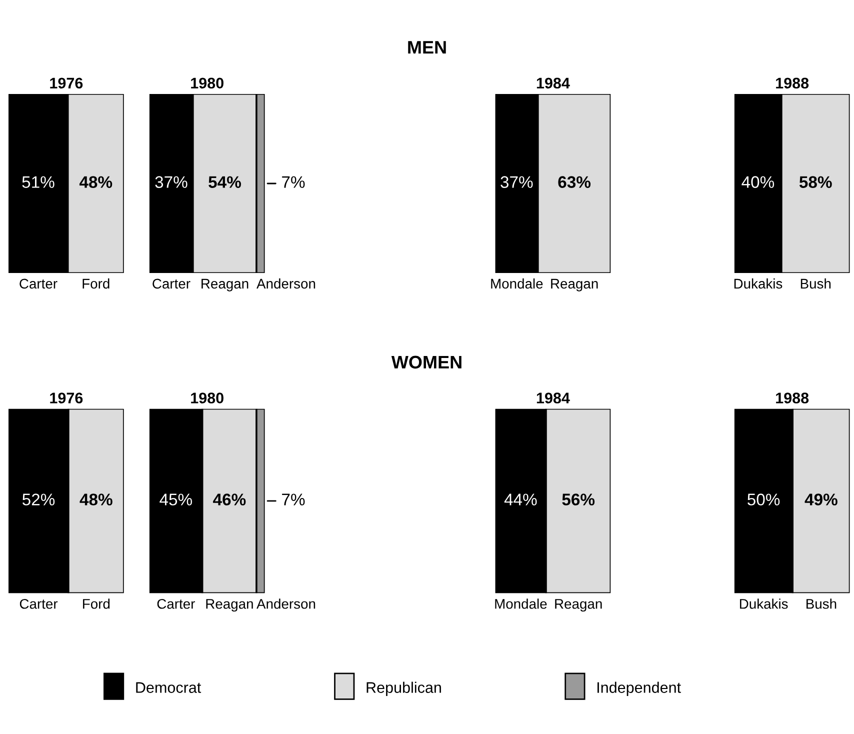 This screenshot has width=854, height=734. What do you see at coordinates (426, 362) in the screenshot?
I see `text: WOMEN` at bounding box center [426, 362].